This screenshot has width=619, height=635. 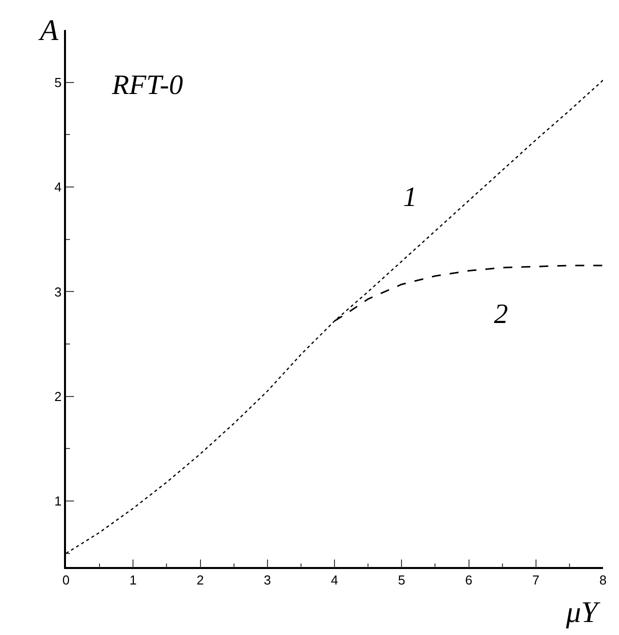 I want to click on annotation: 1, so click(x=410, y=197).